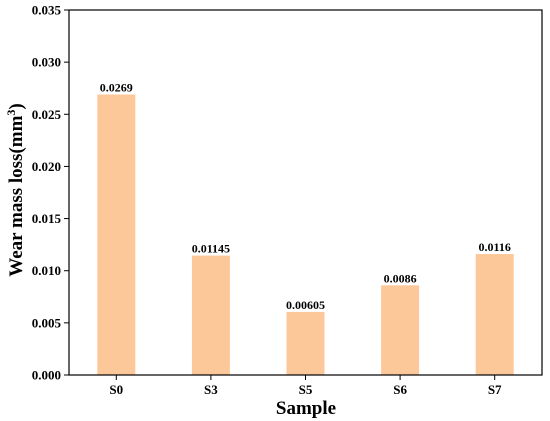 The height and width of the screenshot is (421, 550). Describe the element at coordinates (400, 278) in the screenshot. I see `data-label-s6: 0.0086` at that location.